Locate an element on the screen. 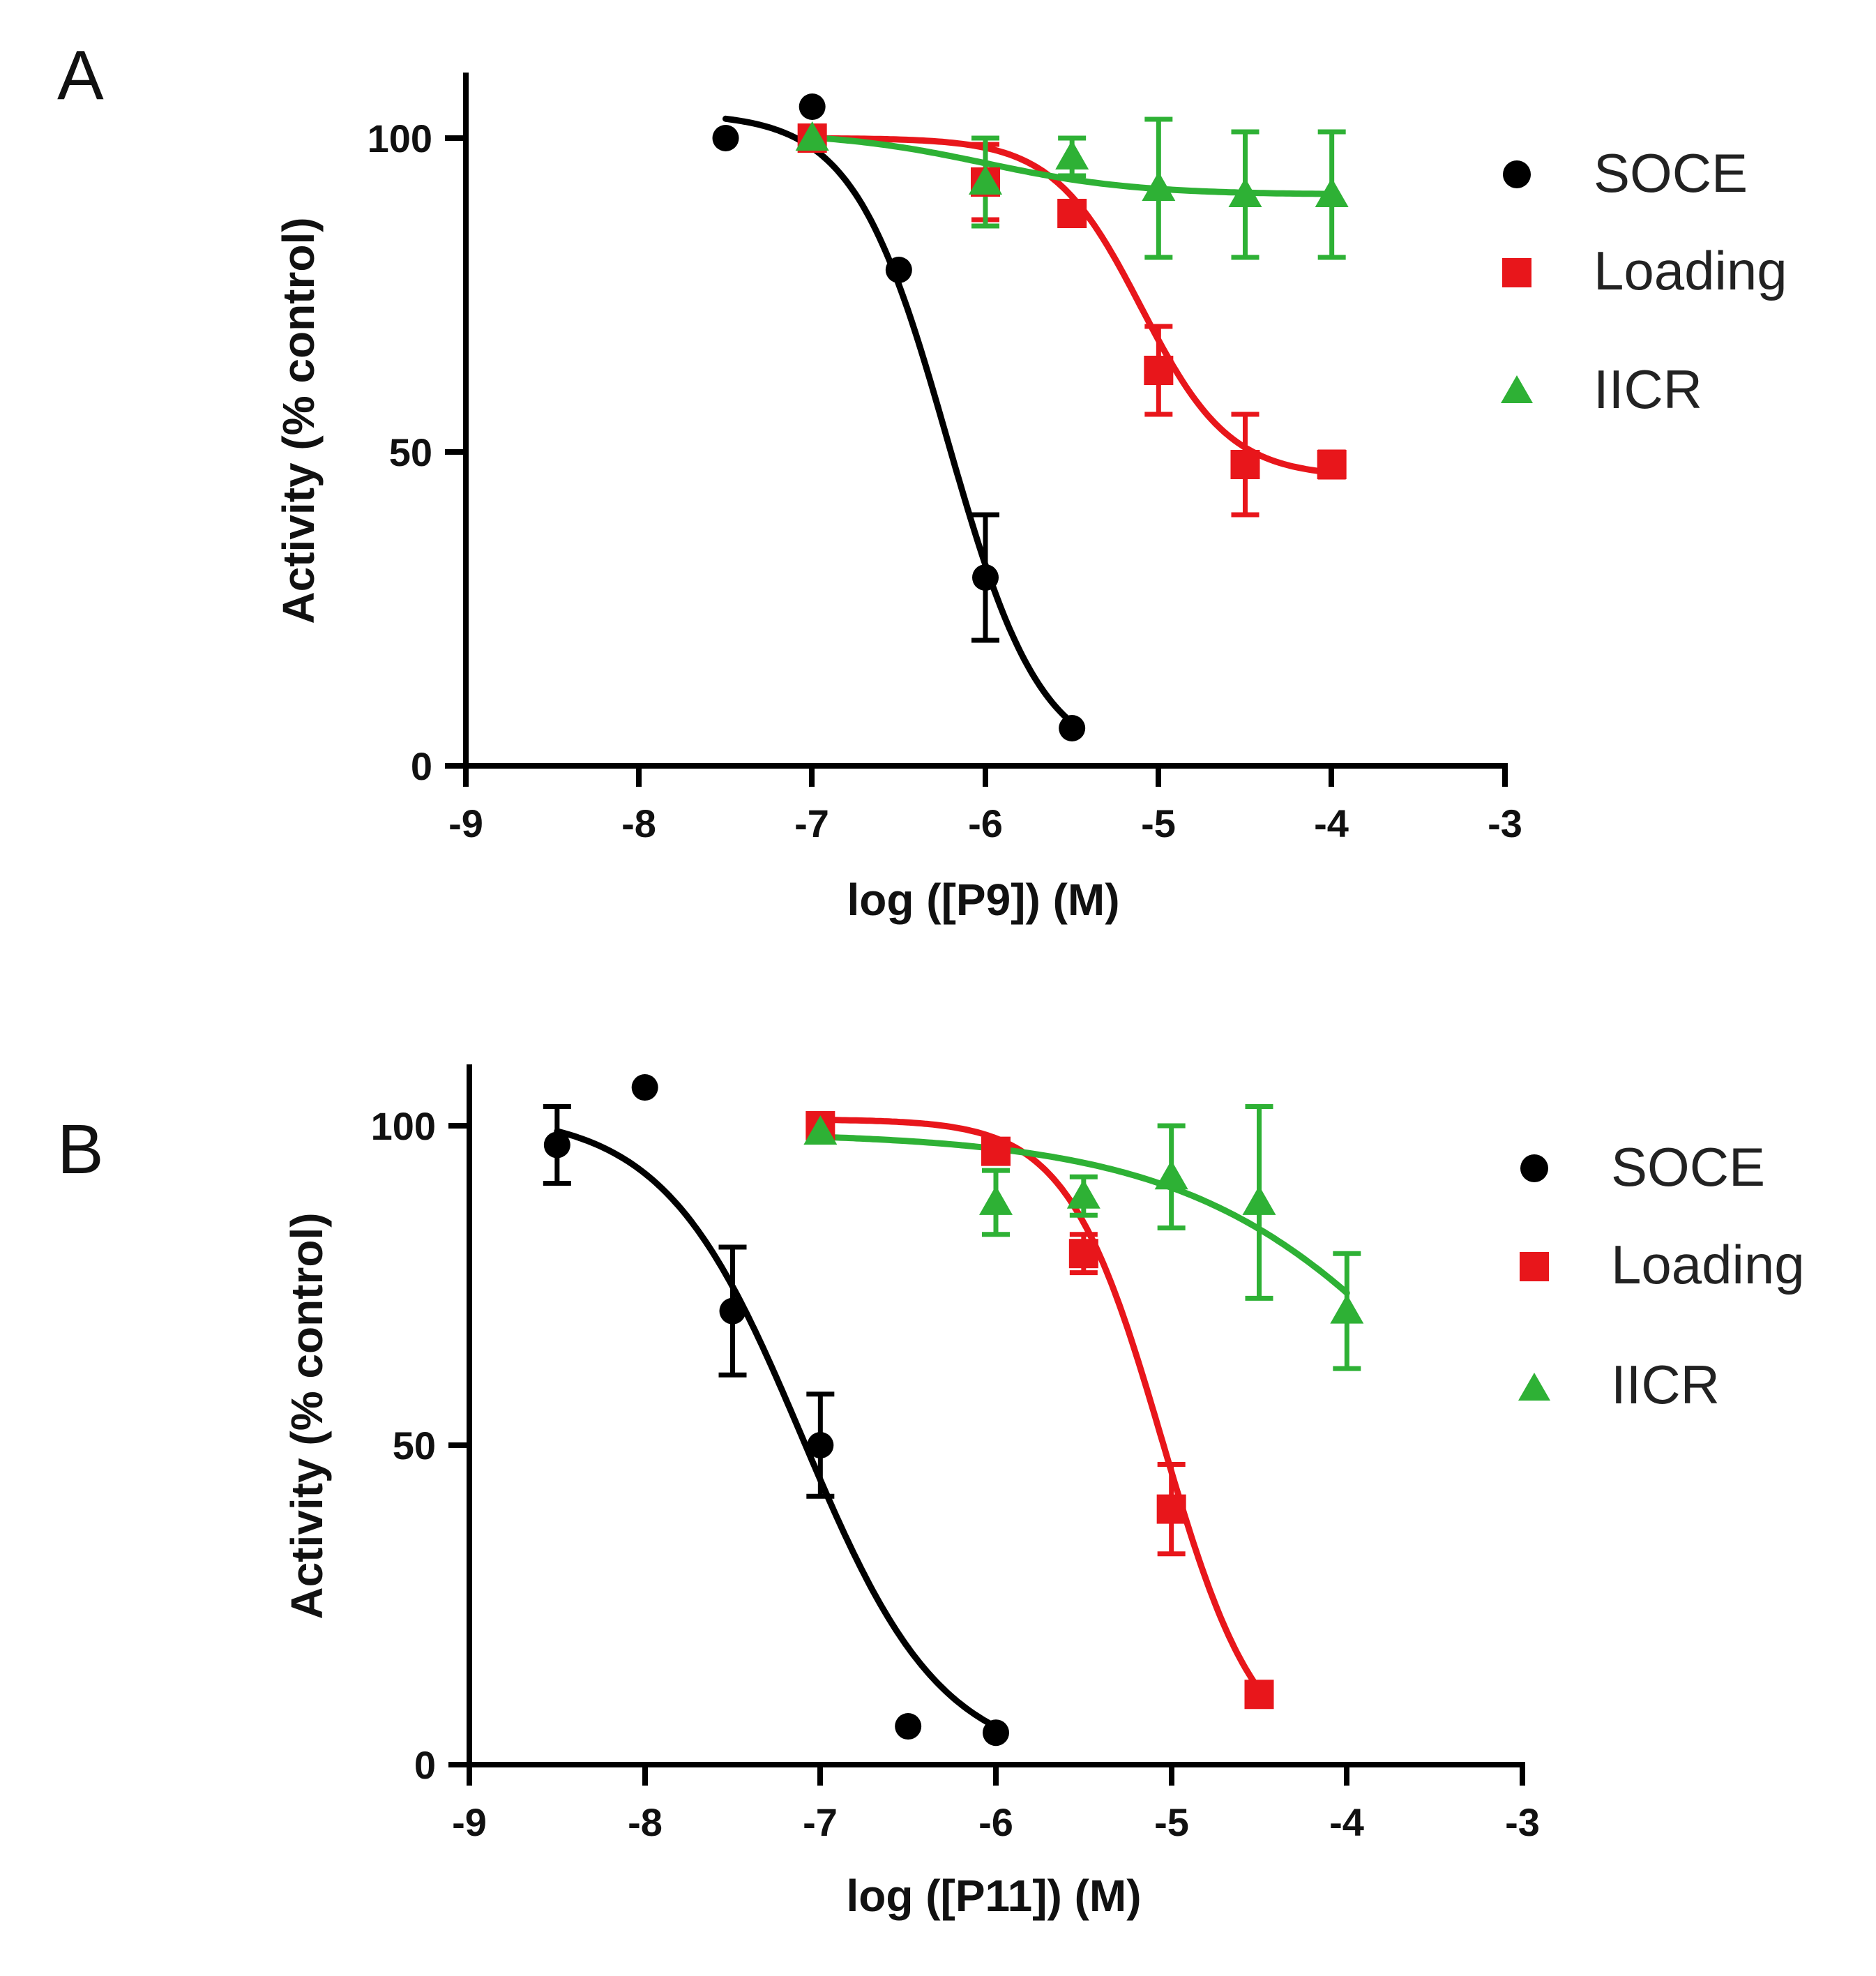 The image size is (1876, 1976). panel-b-x-ticks: -9 -8 -7 -6 -5 -4 -3 is located at coordinates (996, 1804).